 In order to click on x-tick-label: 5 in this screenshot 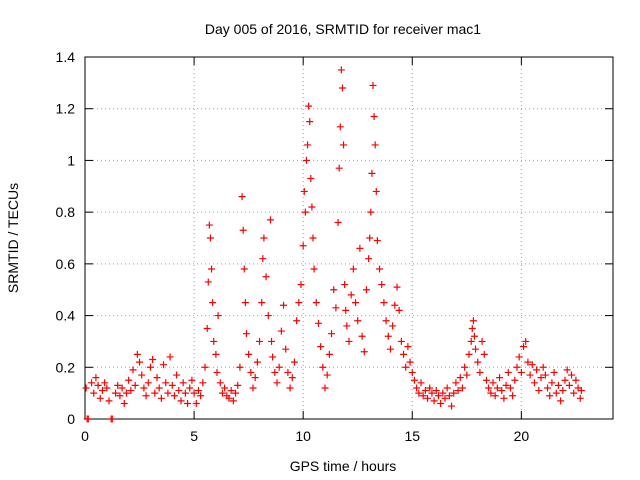, I will do `click(194, 436)`.